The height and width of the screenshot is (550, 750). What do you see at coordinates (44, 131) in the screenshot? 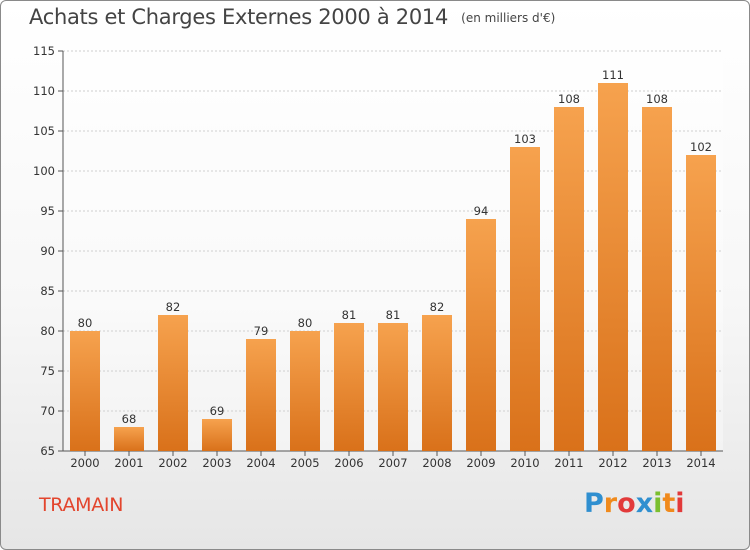
I see `y-tick-label: 105` at bounding box center [44, 131].